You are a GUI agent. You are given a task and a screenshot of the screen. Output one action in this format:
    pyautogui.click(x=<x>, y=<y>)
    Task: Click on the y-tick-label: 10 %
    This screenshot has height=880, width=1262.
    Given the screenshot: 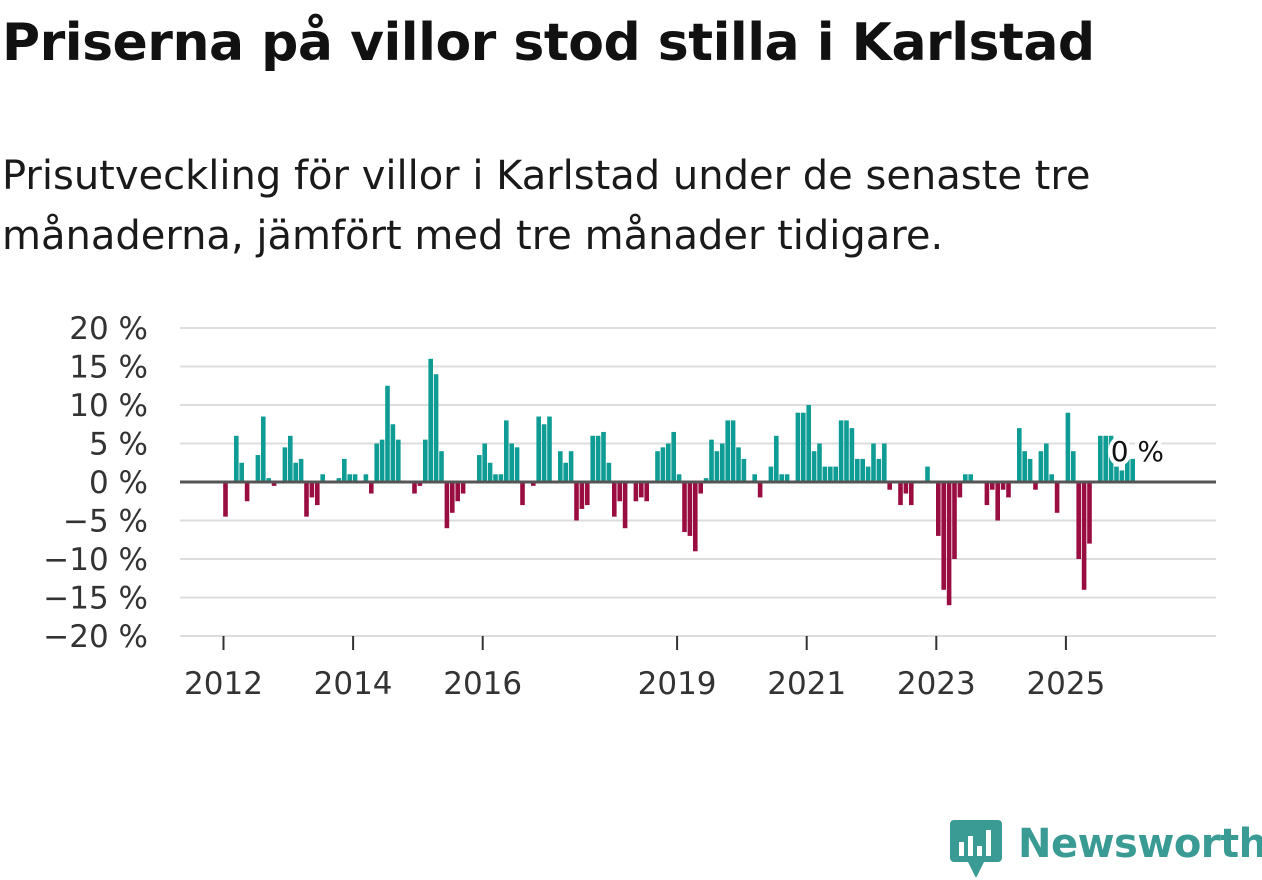 What is the action you would take?
    pyautogui.click(x=108, y=406)
    